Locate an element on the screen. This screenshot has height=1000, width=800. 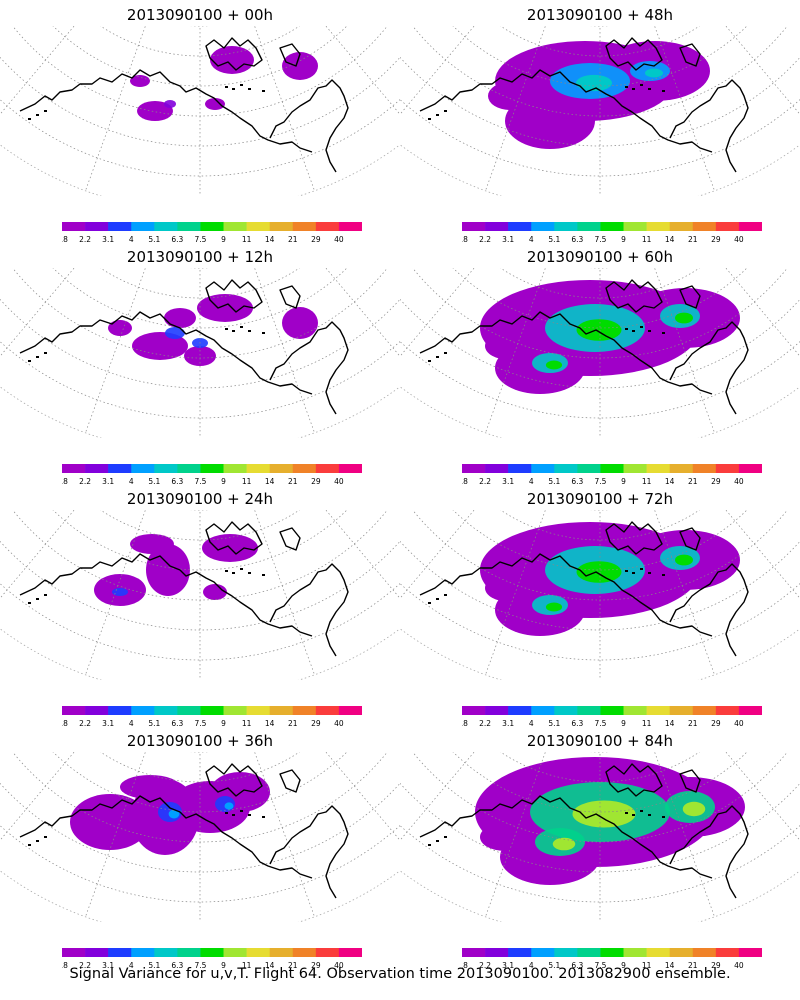
panel-title: 2013090100 + 12h is located at coordinates (200, 257).